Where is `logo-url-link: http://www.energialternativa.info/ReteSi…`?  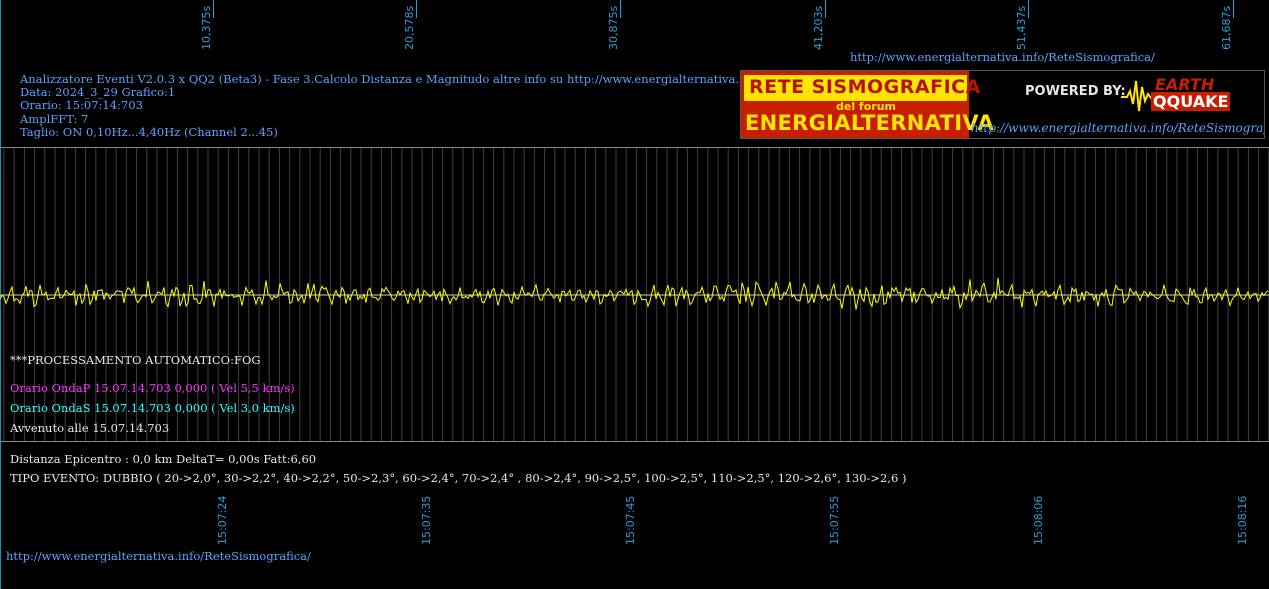
logo-url-link: http://www.energialternativa.info/ReteSi… is located at coordinates (1118, 128).